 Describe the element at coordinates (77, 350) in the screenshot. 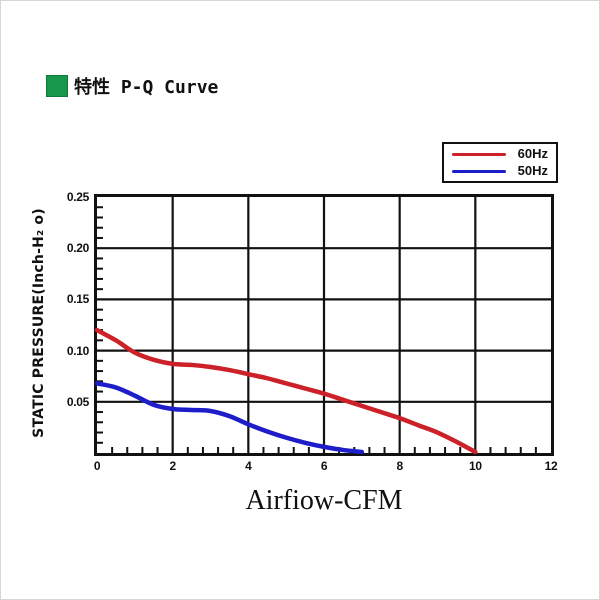

I see `y-tick-label: 0.10` at that location.